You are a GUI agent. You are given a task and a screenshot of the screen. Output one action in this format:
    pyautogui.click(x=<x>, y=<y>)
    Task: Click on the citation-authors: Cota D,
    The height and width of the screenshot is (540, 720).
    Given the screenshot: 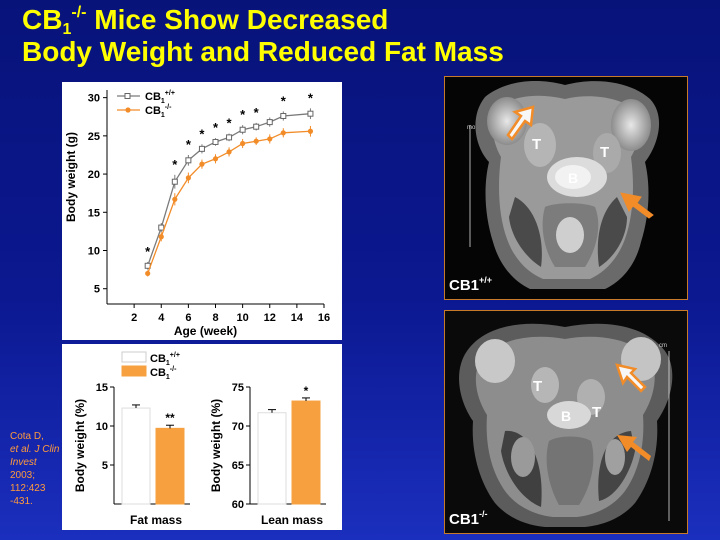 What is the action you would take?
    pyautogui.click(x=27, y=436)
    